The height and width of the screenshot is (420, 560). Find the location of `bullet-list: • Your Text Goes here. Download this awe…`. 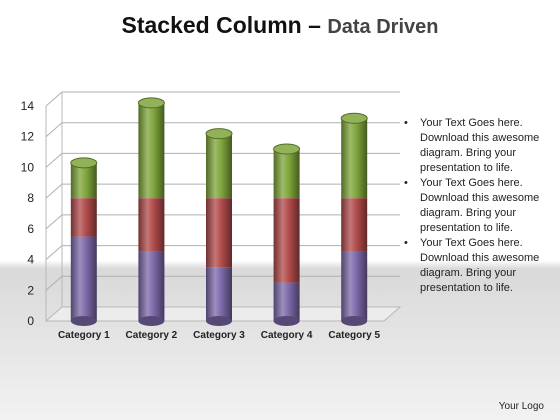

bullet-list: • Your Text Goes here. Download this awe… is located at coordinates (479, 206).